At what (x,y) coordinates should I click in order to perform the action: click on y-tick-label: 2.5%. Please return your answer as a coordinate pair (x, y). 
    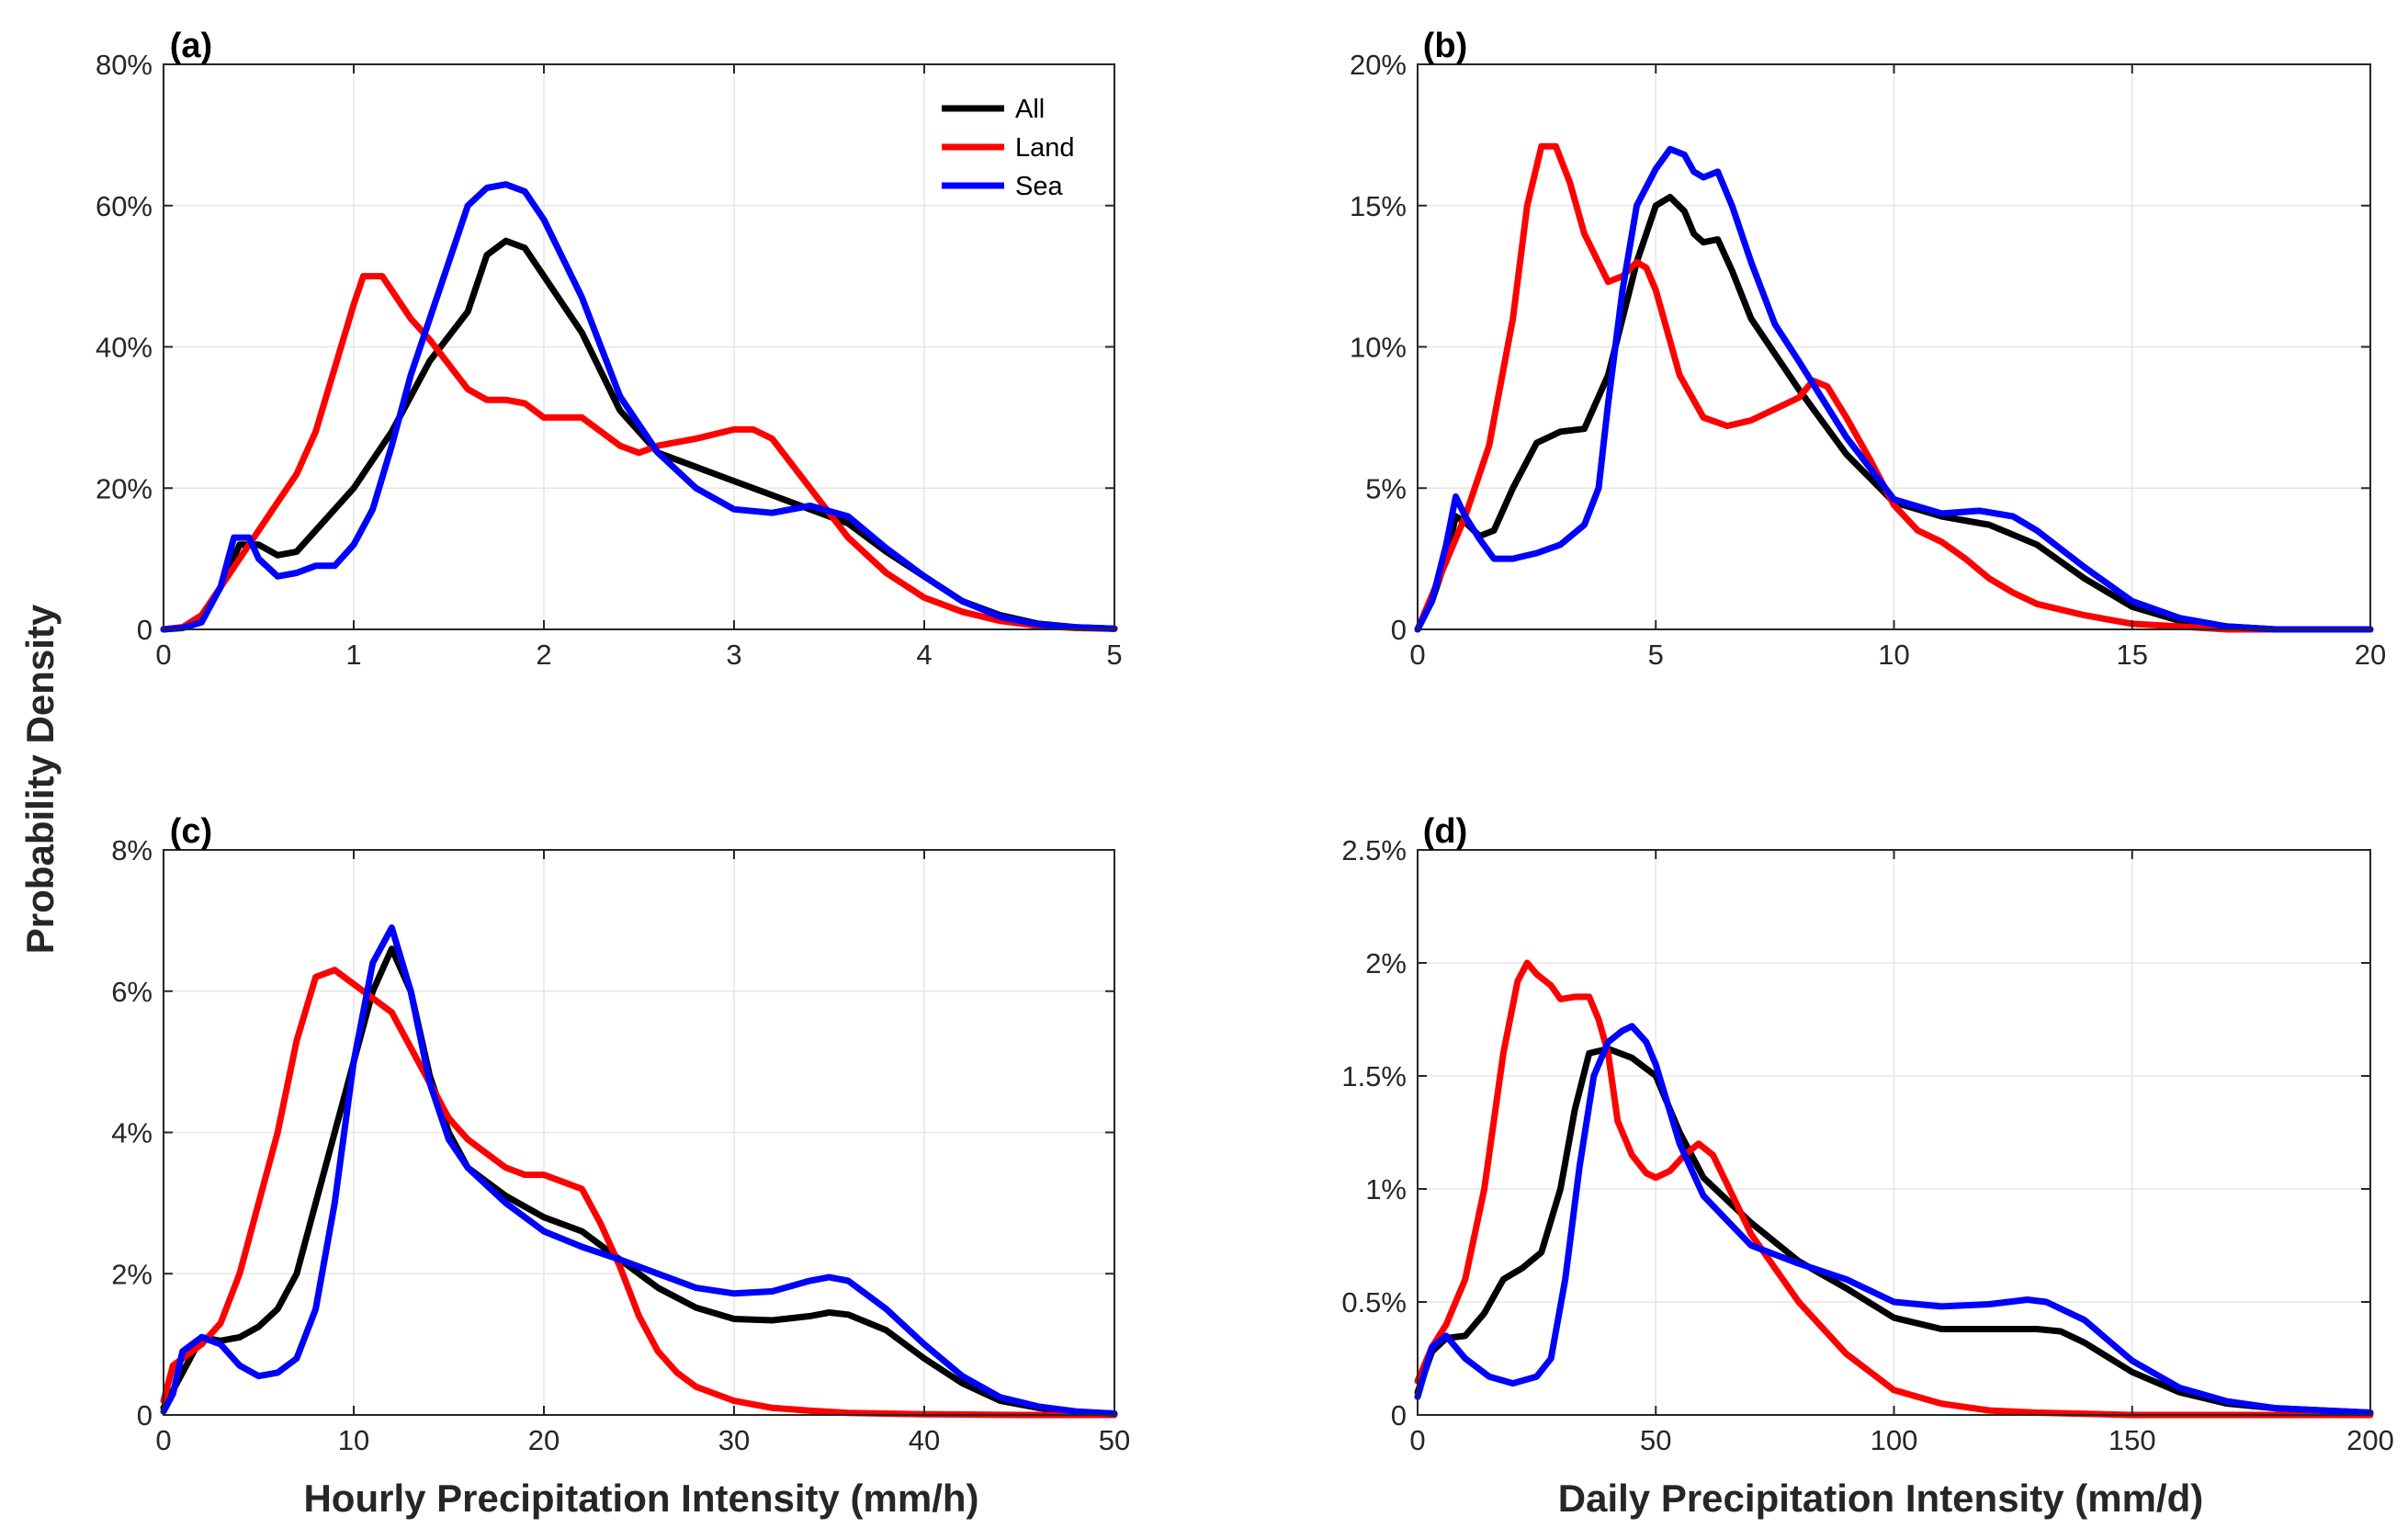
    Looking at the image, I should click on (1374, 850).